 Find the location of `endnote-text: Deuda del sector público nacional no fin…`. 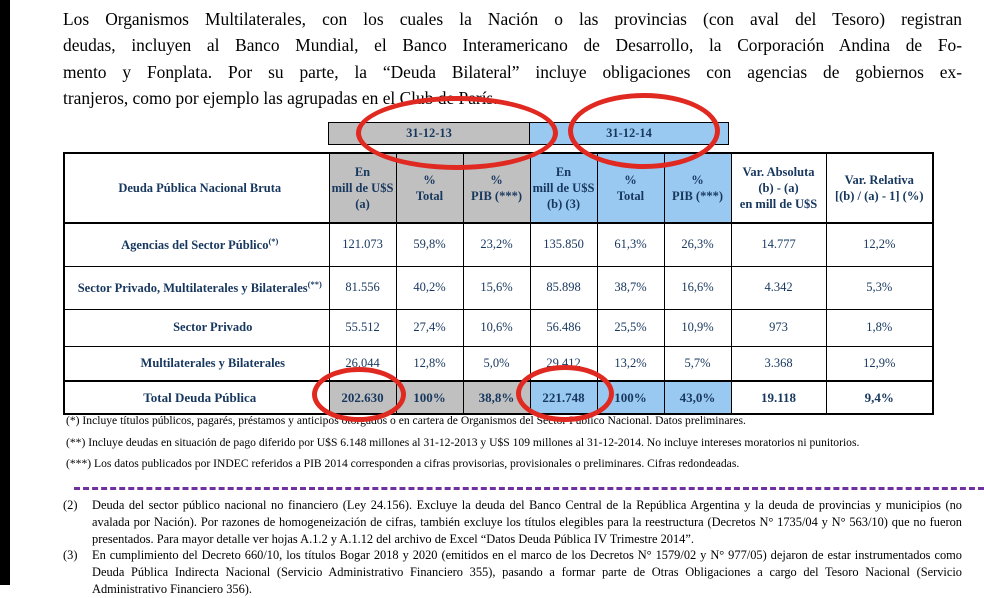

endnote-text: Deuda del sector público nacional no fin… is located at coordinates (527, 522).